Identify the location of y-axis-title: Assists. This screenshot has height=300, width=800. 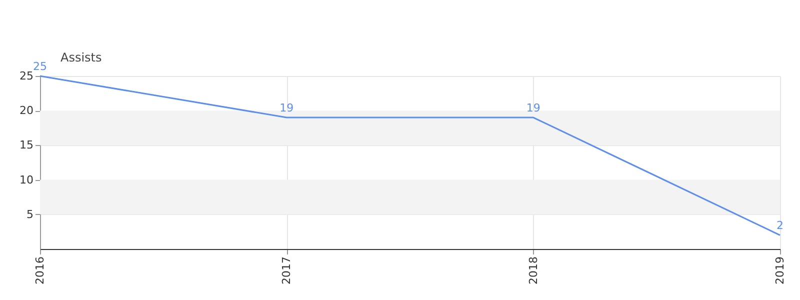
(81, 57).